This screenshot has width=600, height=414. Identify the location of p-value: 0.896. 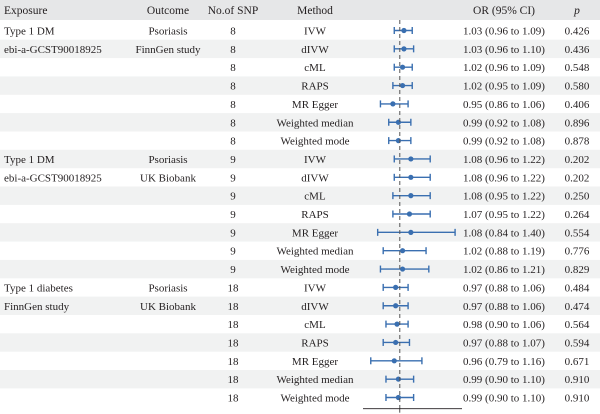
(577, 123).